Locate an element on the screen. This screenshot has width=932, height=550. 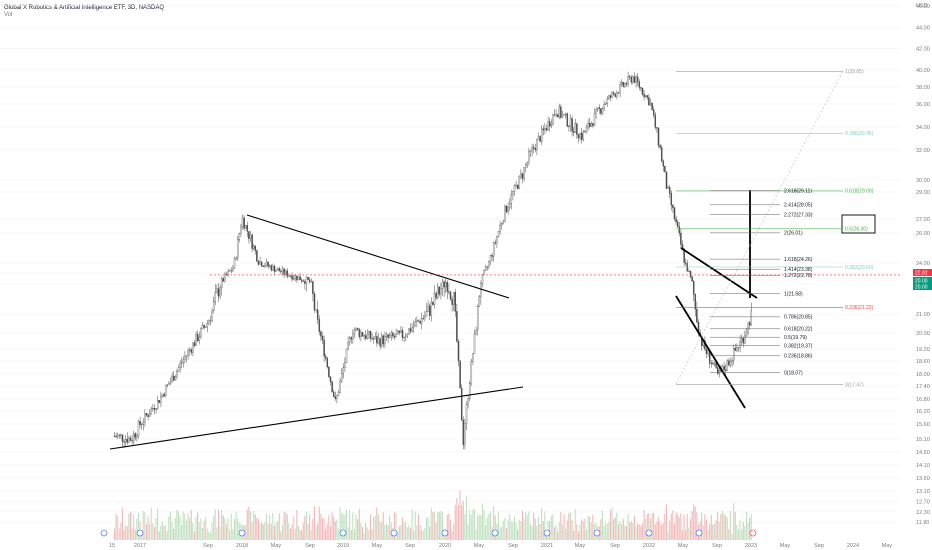
price-tag-box is located at coordinates (922, 286).